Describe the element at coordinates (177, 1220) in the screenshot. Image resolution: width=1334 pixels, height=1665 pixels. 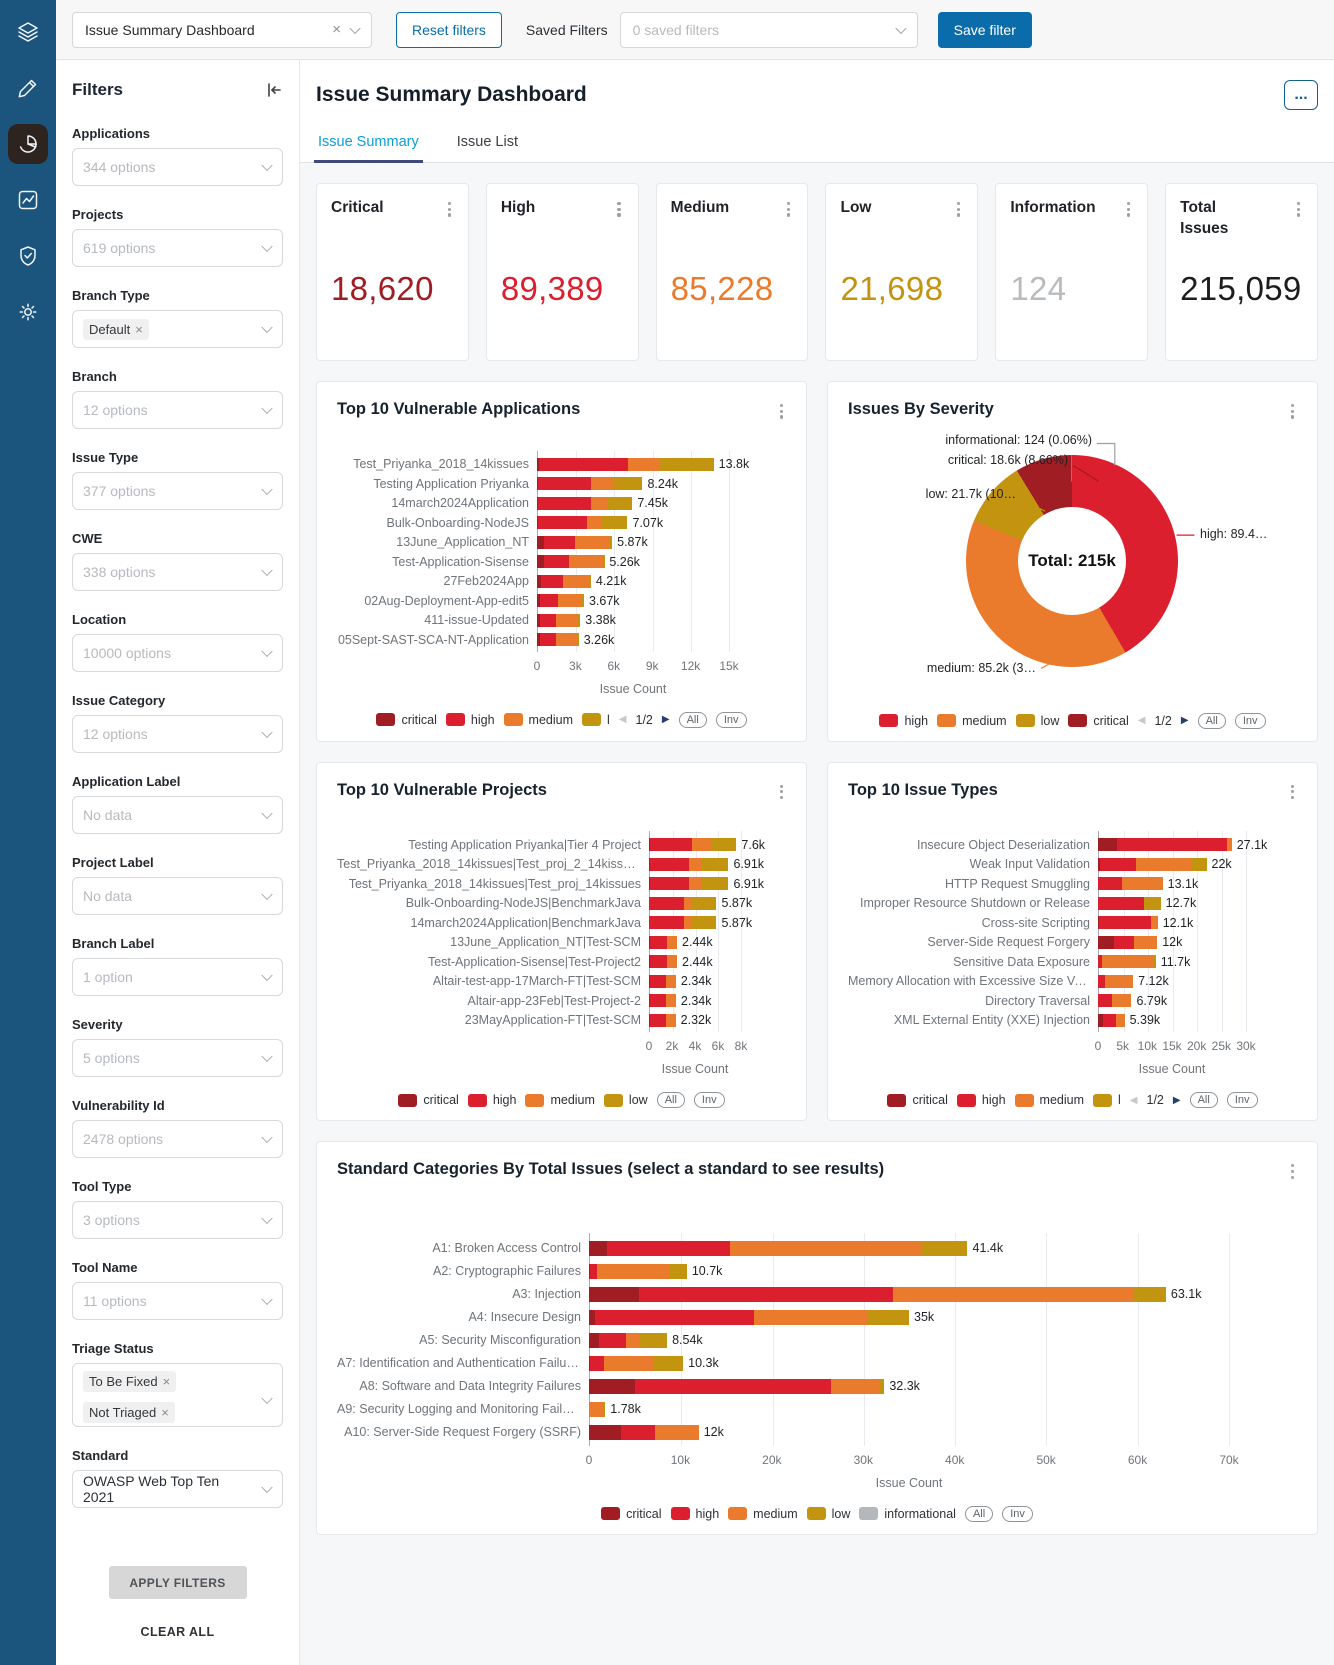
I see `filter-select-tool-type: 3 options` at that location.